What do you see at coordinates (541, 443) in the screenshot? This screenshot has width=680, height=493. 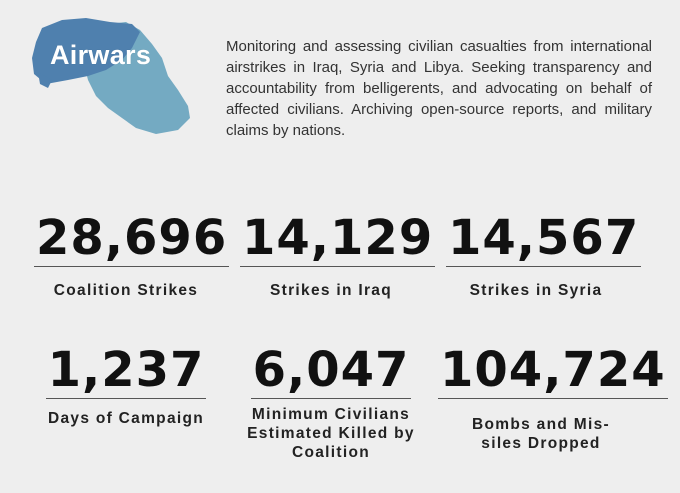 I see `stat-label-line: siles Dropped` at bounding box center [541, 443].